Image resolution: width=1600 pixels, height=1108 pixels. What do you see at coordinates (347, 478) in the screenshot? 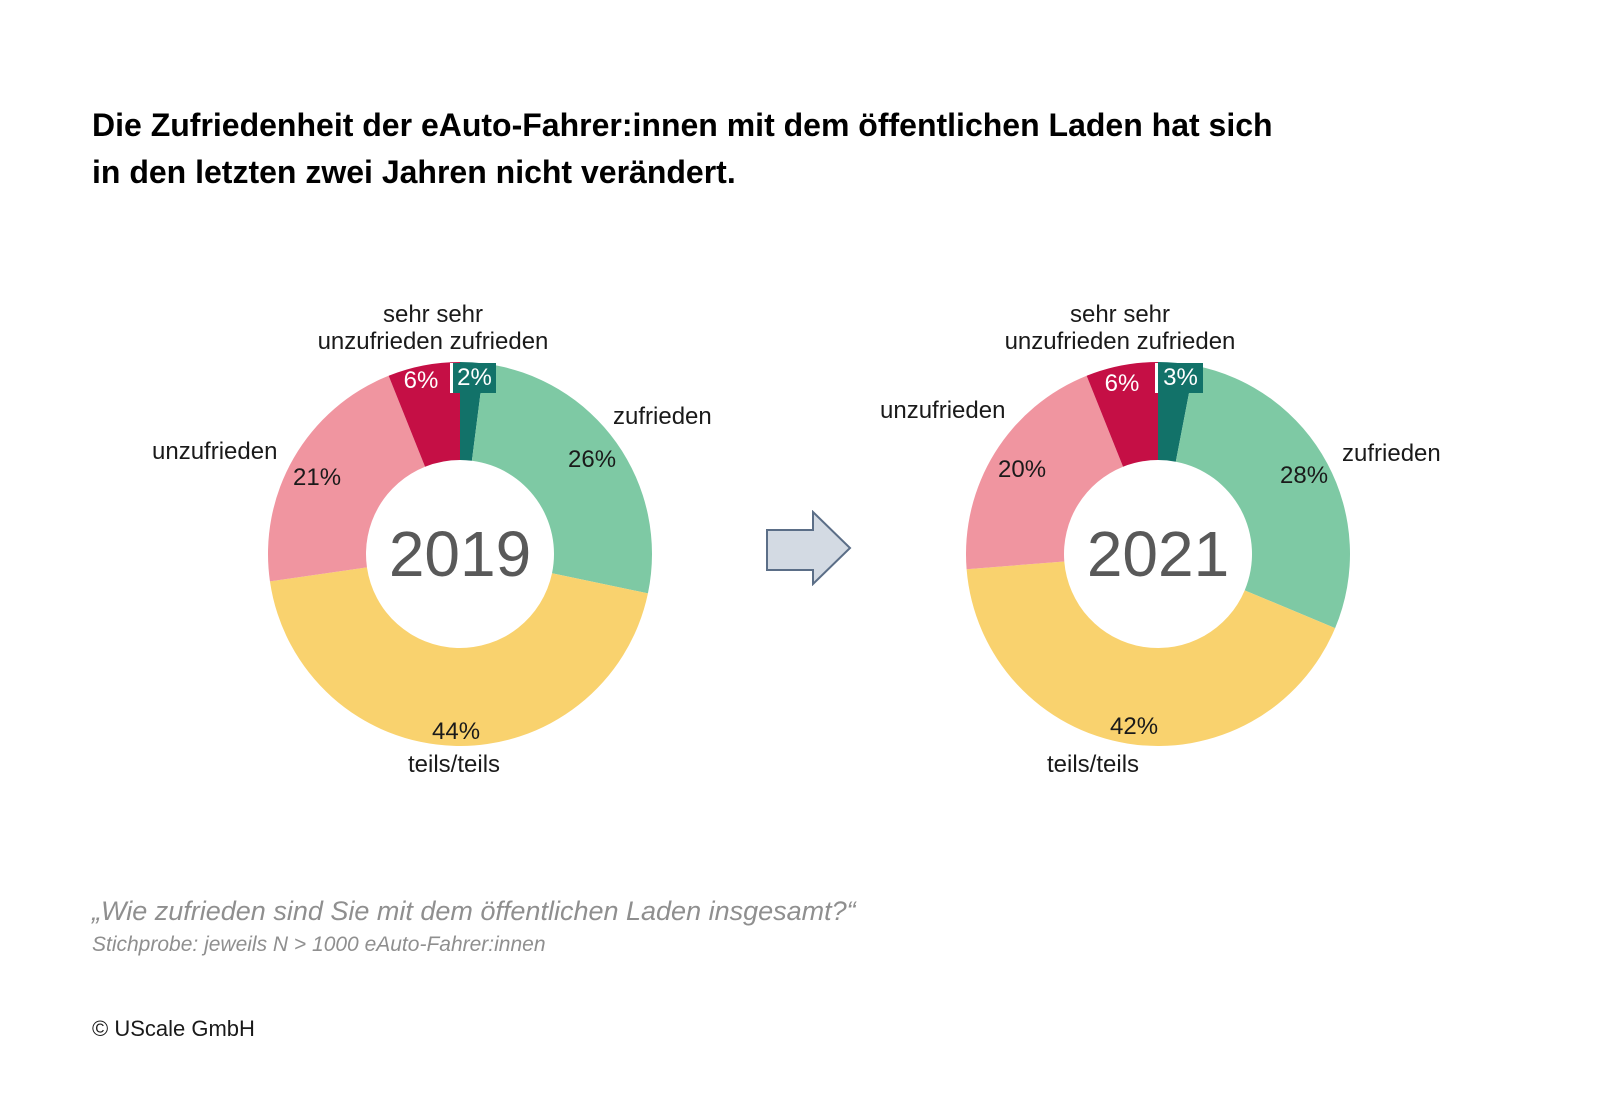
I see `donut-segment-unzufrieden-2019` at bounding box center [347, 478].